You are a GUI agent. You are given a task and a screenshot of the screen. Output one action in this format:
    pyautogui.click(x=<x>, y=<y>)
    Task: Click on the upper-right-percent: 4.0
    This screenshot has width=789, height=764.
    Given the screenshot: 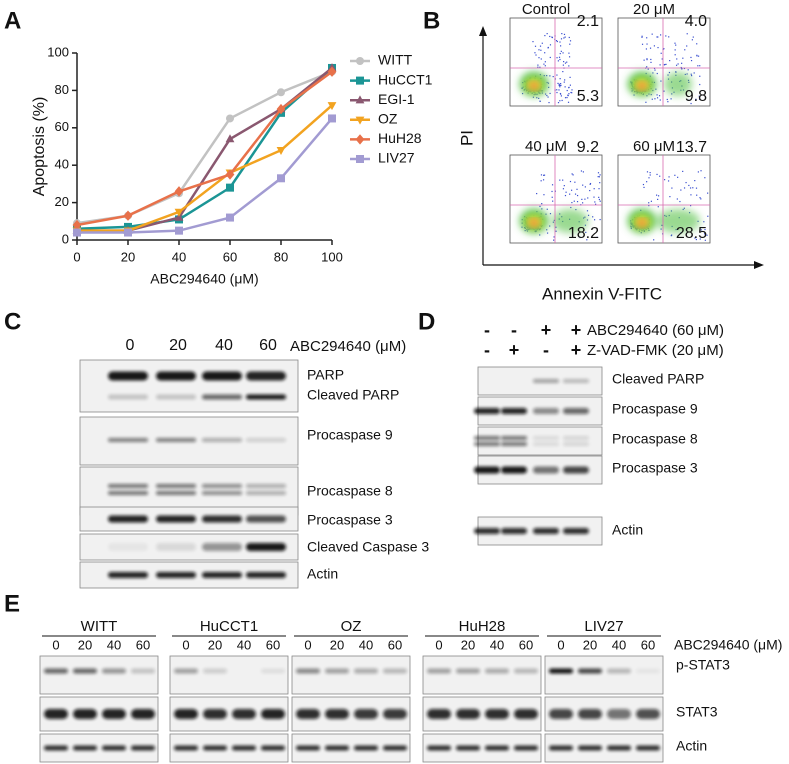 What is the action you would take?
    pyautogui.click(x=696, y=21)
    